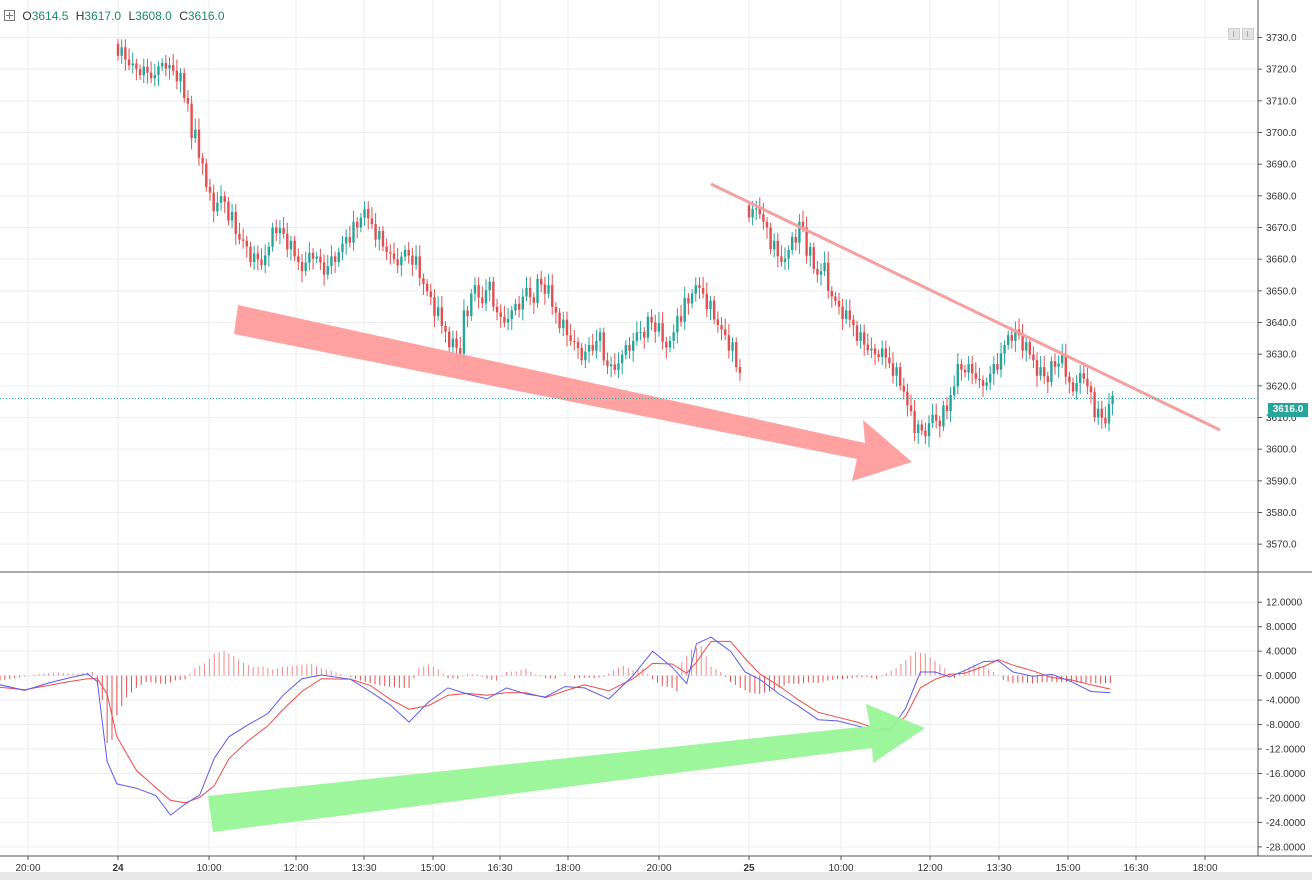 This screenshot has width=1312, height=880. What do you see at coordinates (573, 393) in the screenshot?
I see `bearish-trend-arrow` at bounding box center [573, 393].